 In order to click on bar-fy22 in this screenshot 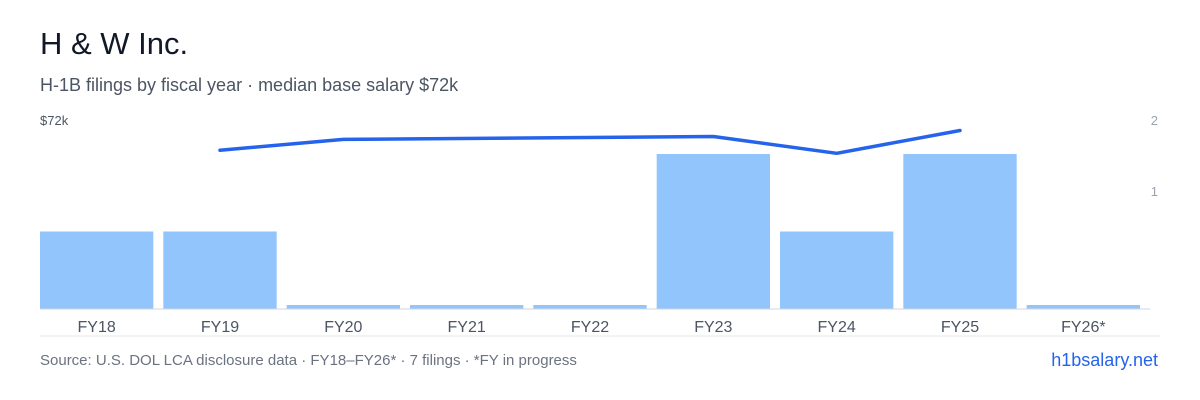, I will do `click(590, 307)`.